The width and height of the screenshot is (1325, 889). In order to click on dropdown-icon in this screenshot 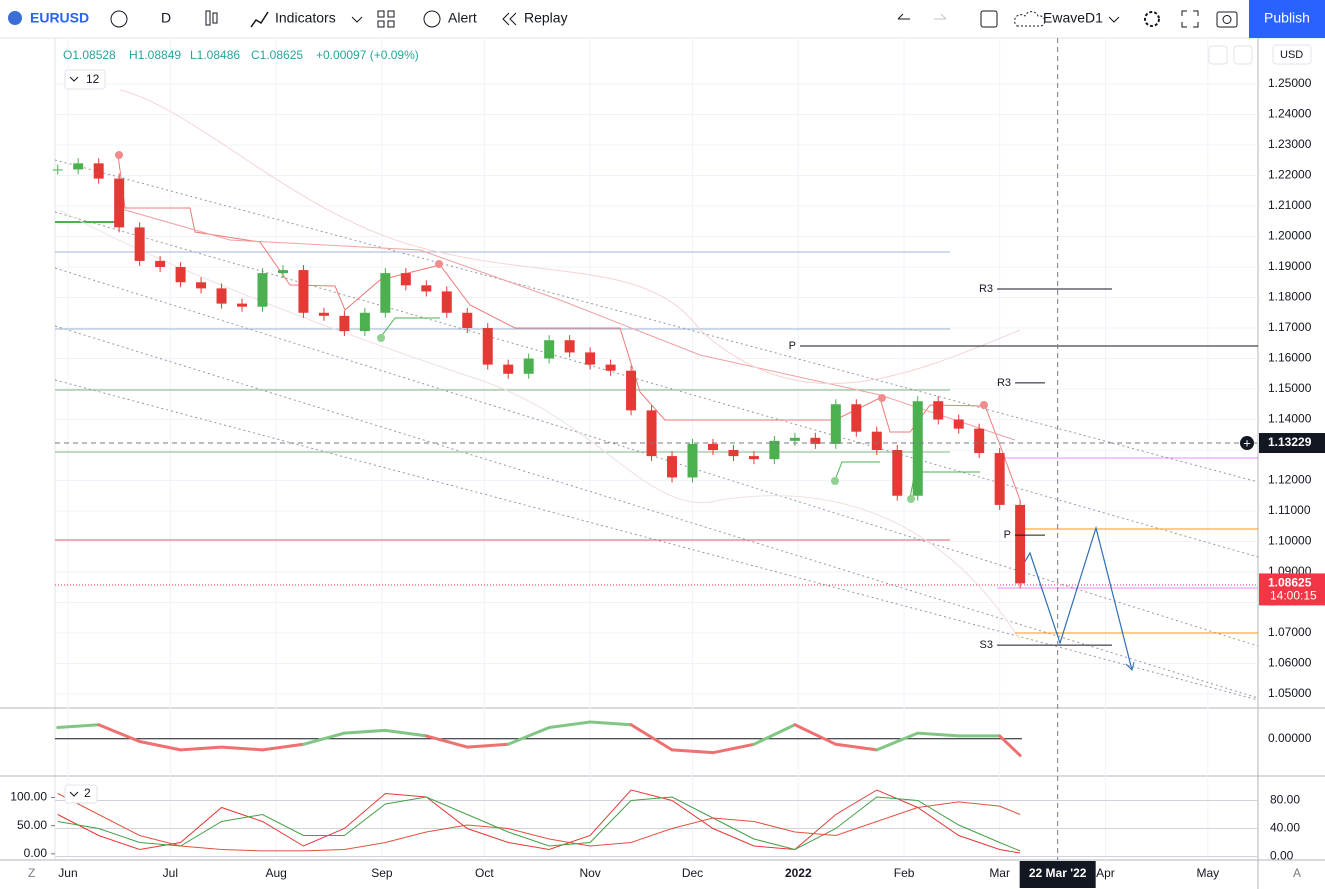, I will do `click(357, 19)`.